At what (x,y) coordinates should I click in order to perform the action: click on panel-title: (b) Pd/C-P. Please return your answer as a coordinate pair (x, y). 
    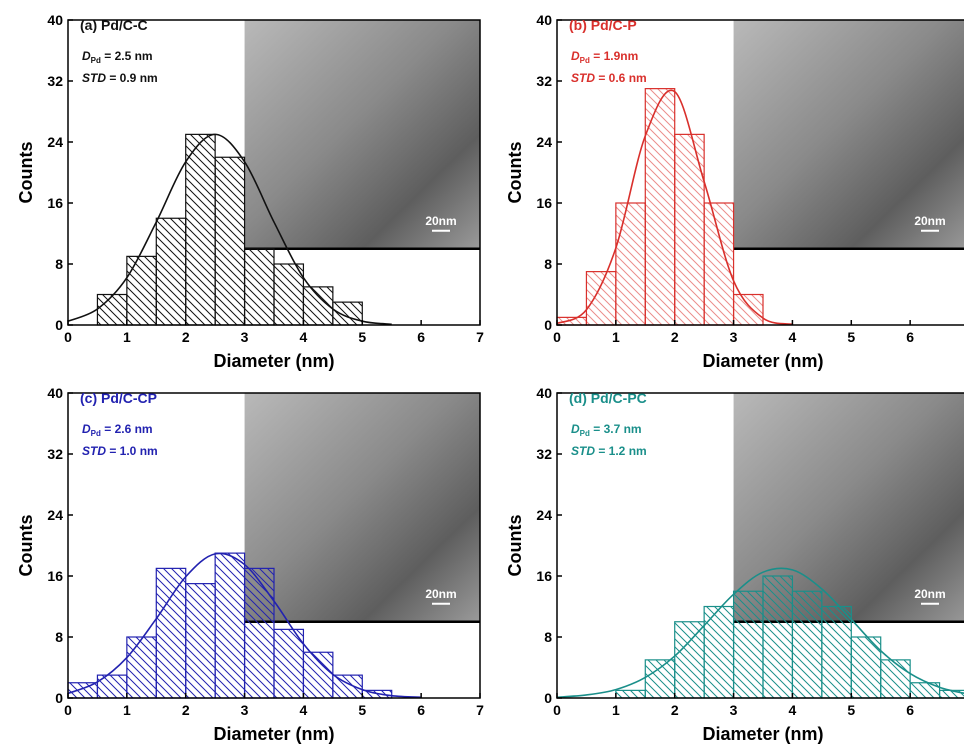
    Looking at the image, I should click on (603, 25).